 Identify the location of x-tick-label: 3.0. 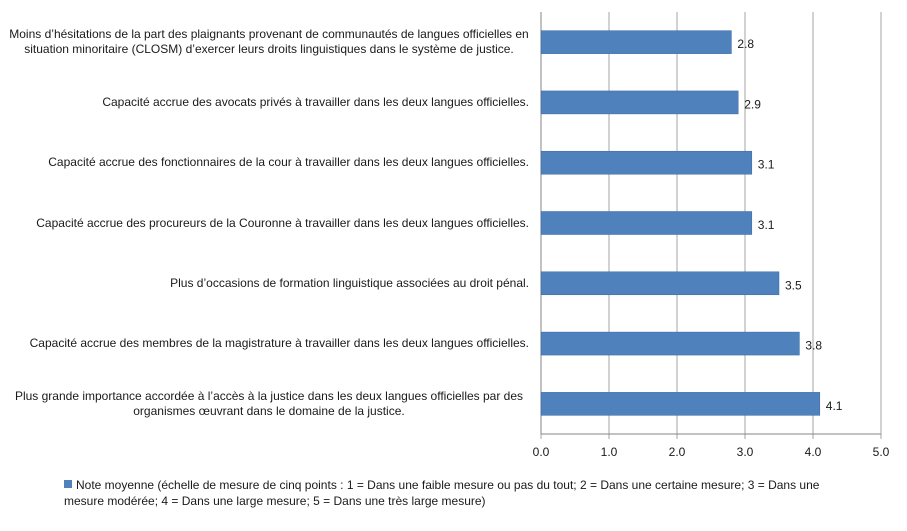
(745, 452).